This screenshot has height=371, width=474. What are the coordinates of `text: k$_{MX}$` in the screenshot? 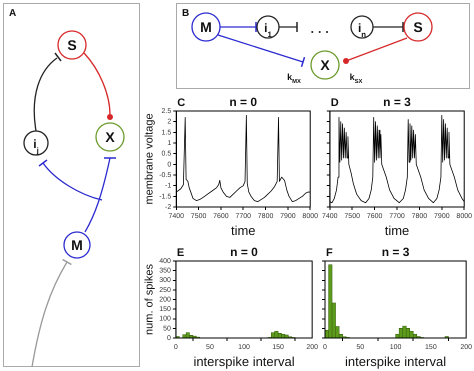 It's located at (294, 78).